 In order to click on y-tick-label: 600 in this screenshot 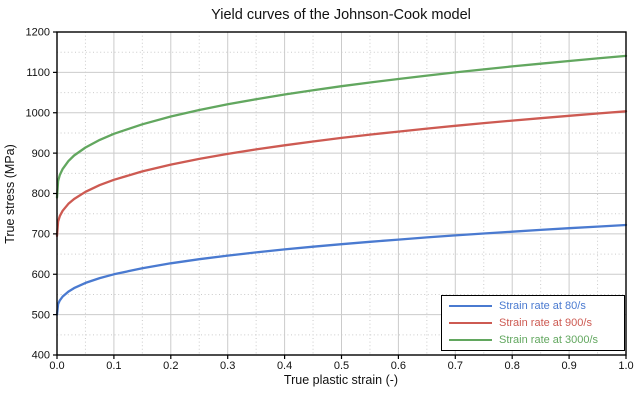, I will do `click(41, 275)`.